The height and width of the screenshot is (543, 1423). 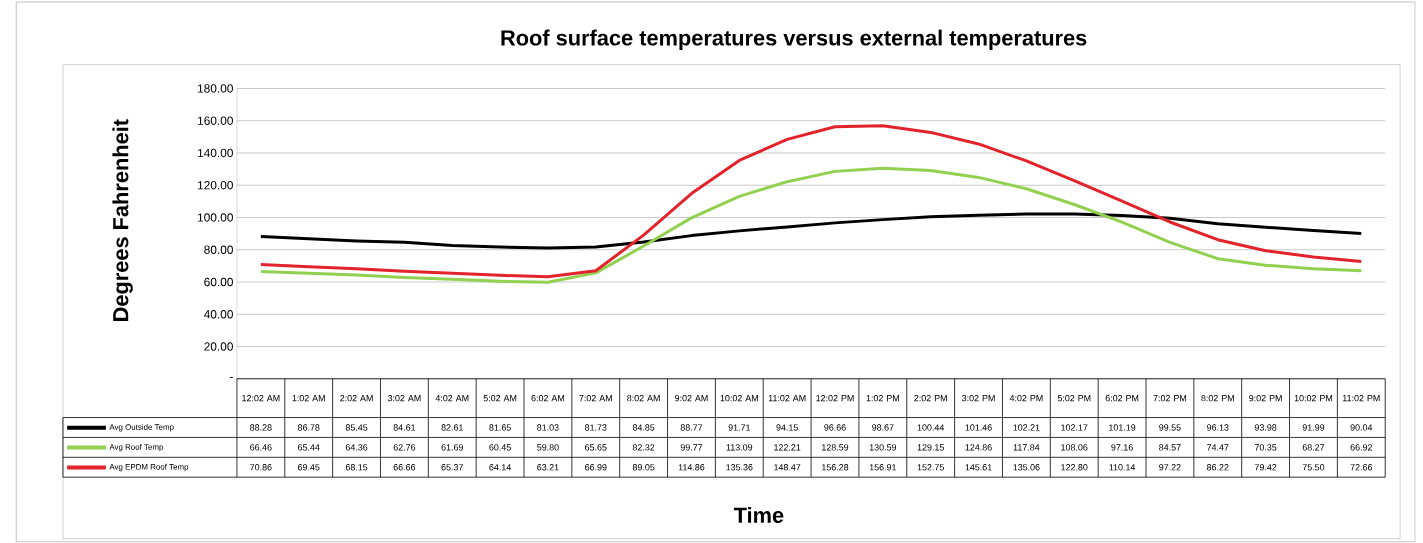 I want to click on data-label: 82.61, so click(x=452, y=427).